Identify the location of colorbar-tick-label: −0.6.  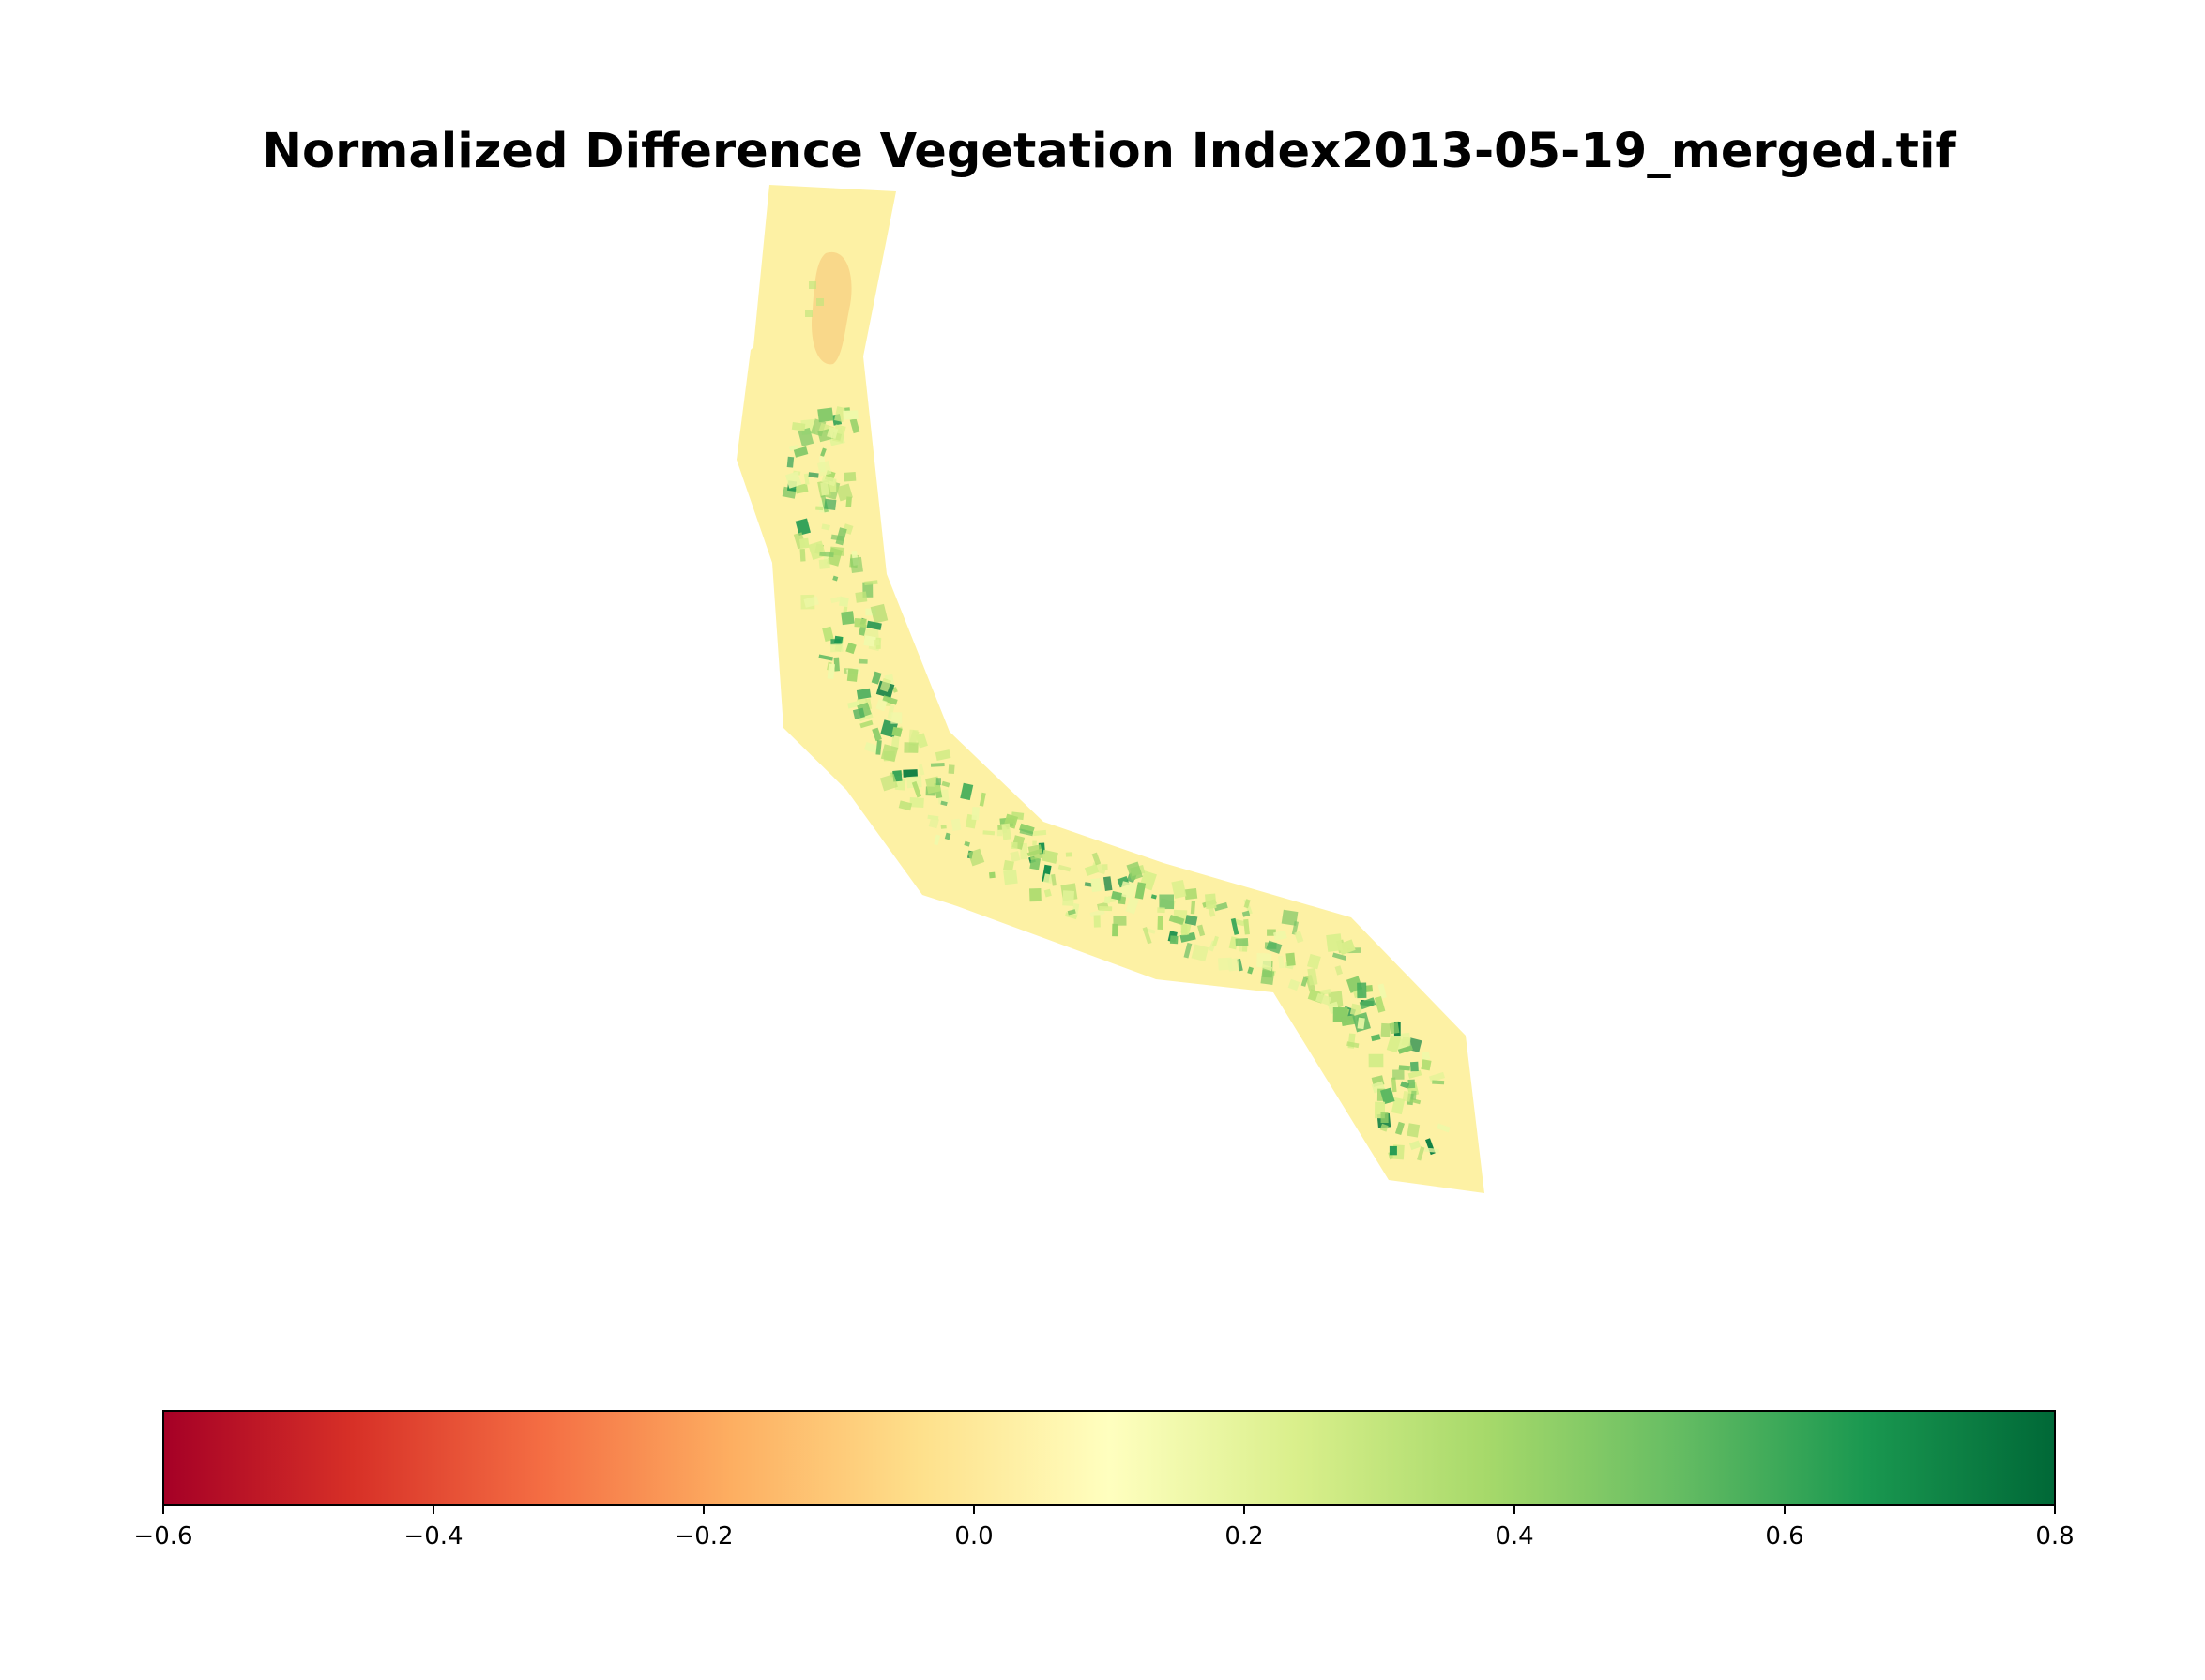
(162, 1536).